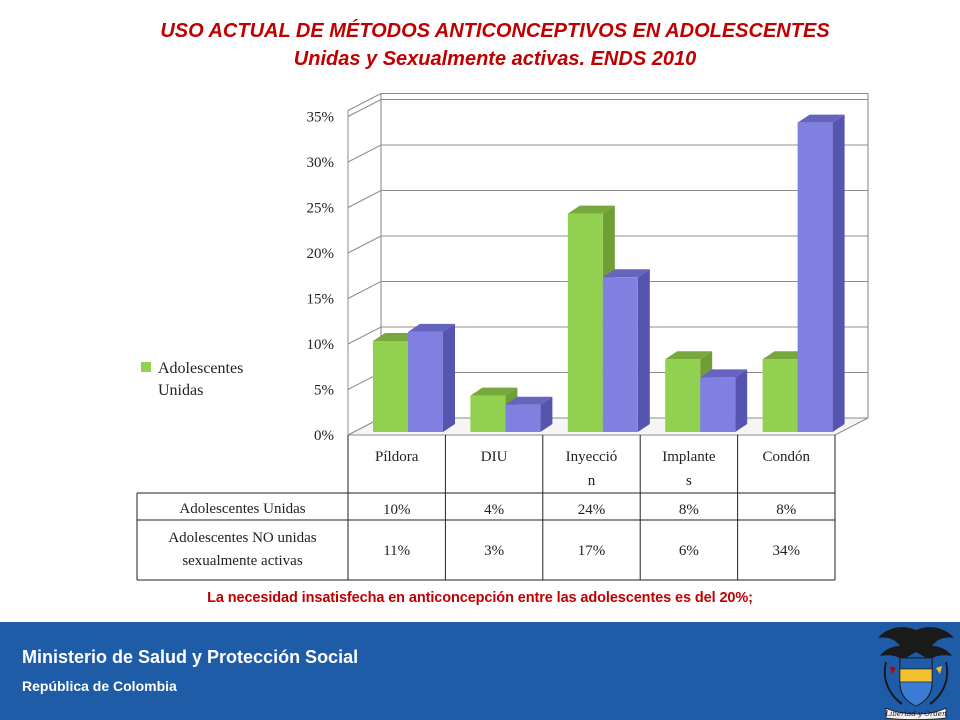 The width and height of the screenshot is (960, 720). I want to click on y-tick-label: 0%, so click(324, 436).